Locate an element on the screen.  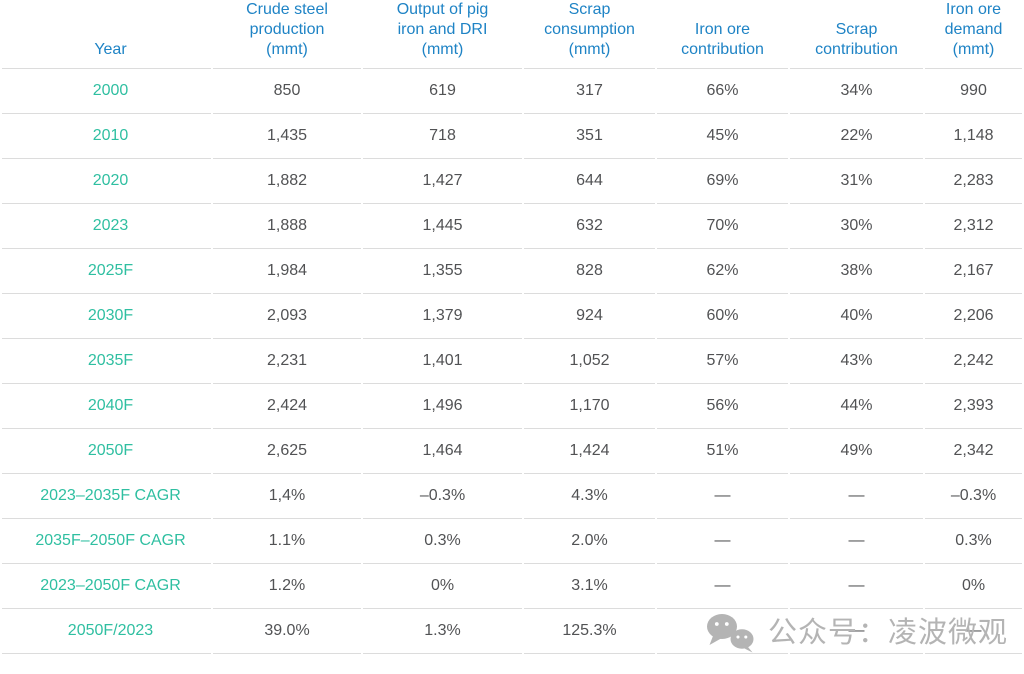
column-header-iron-ore-contribution: Iron ore contribution is located at coordinates (722, 34).